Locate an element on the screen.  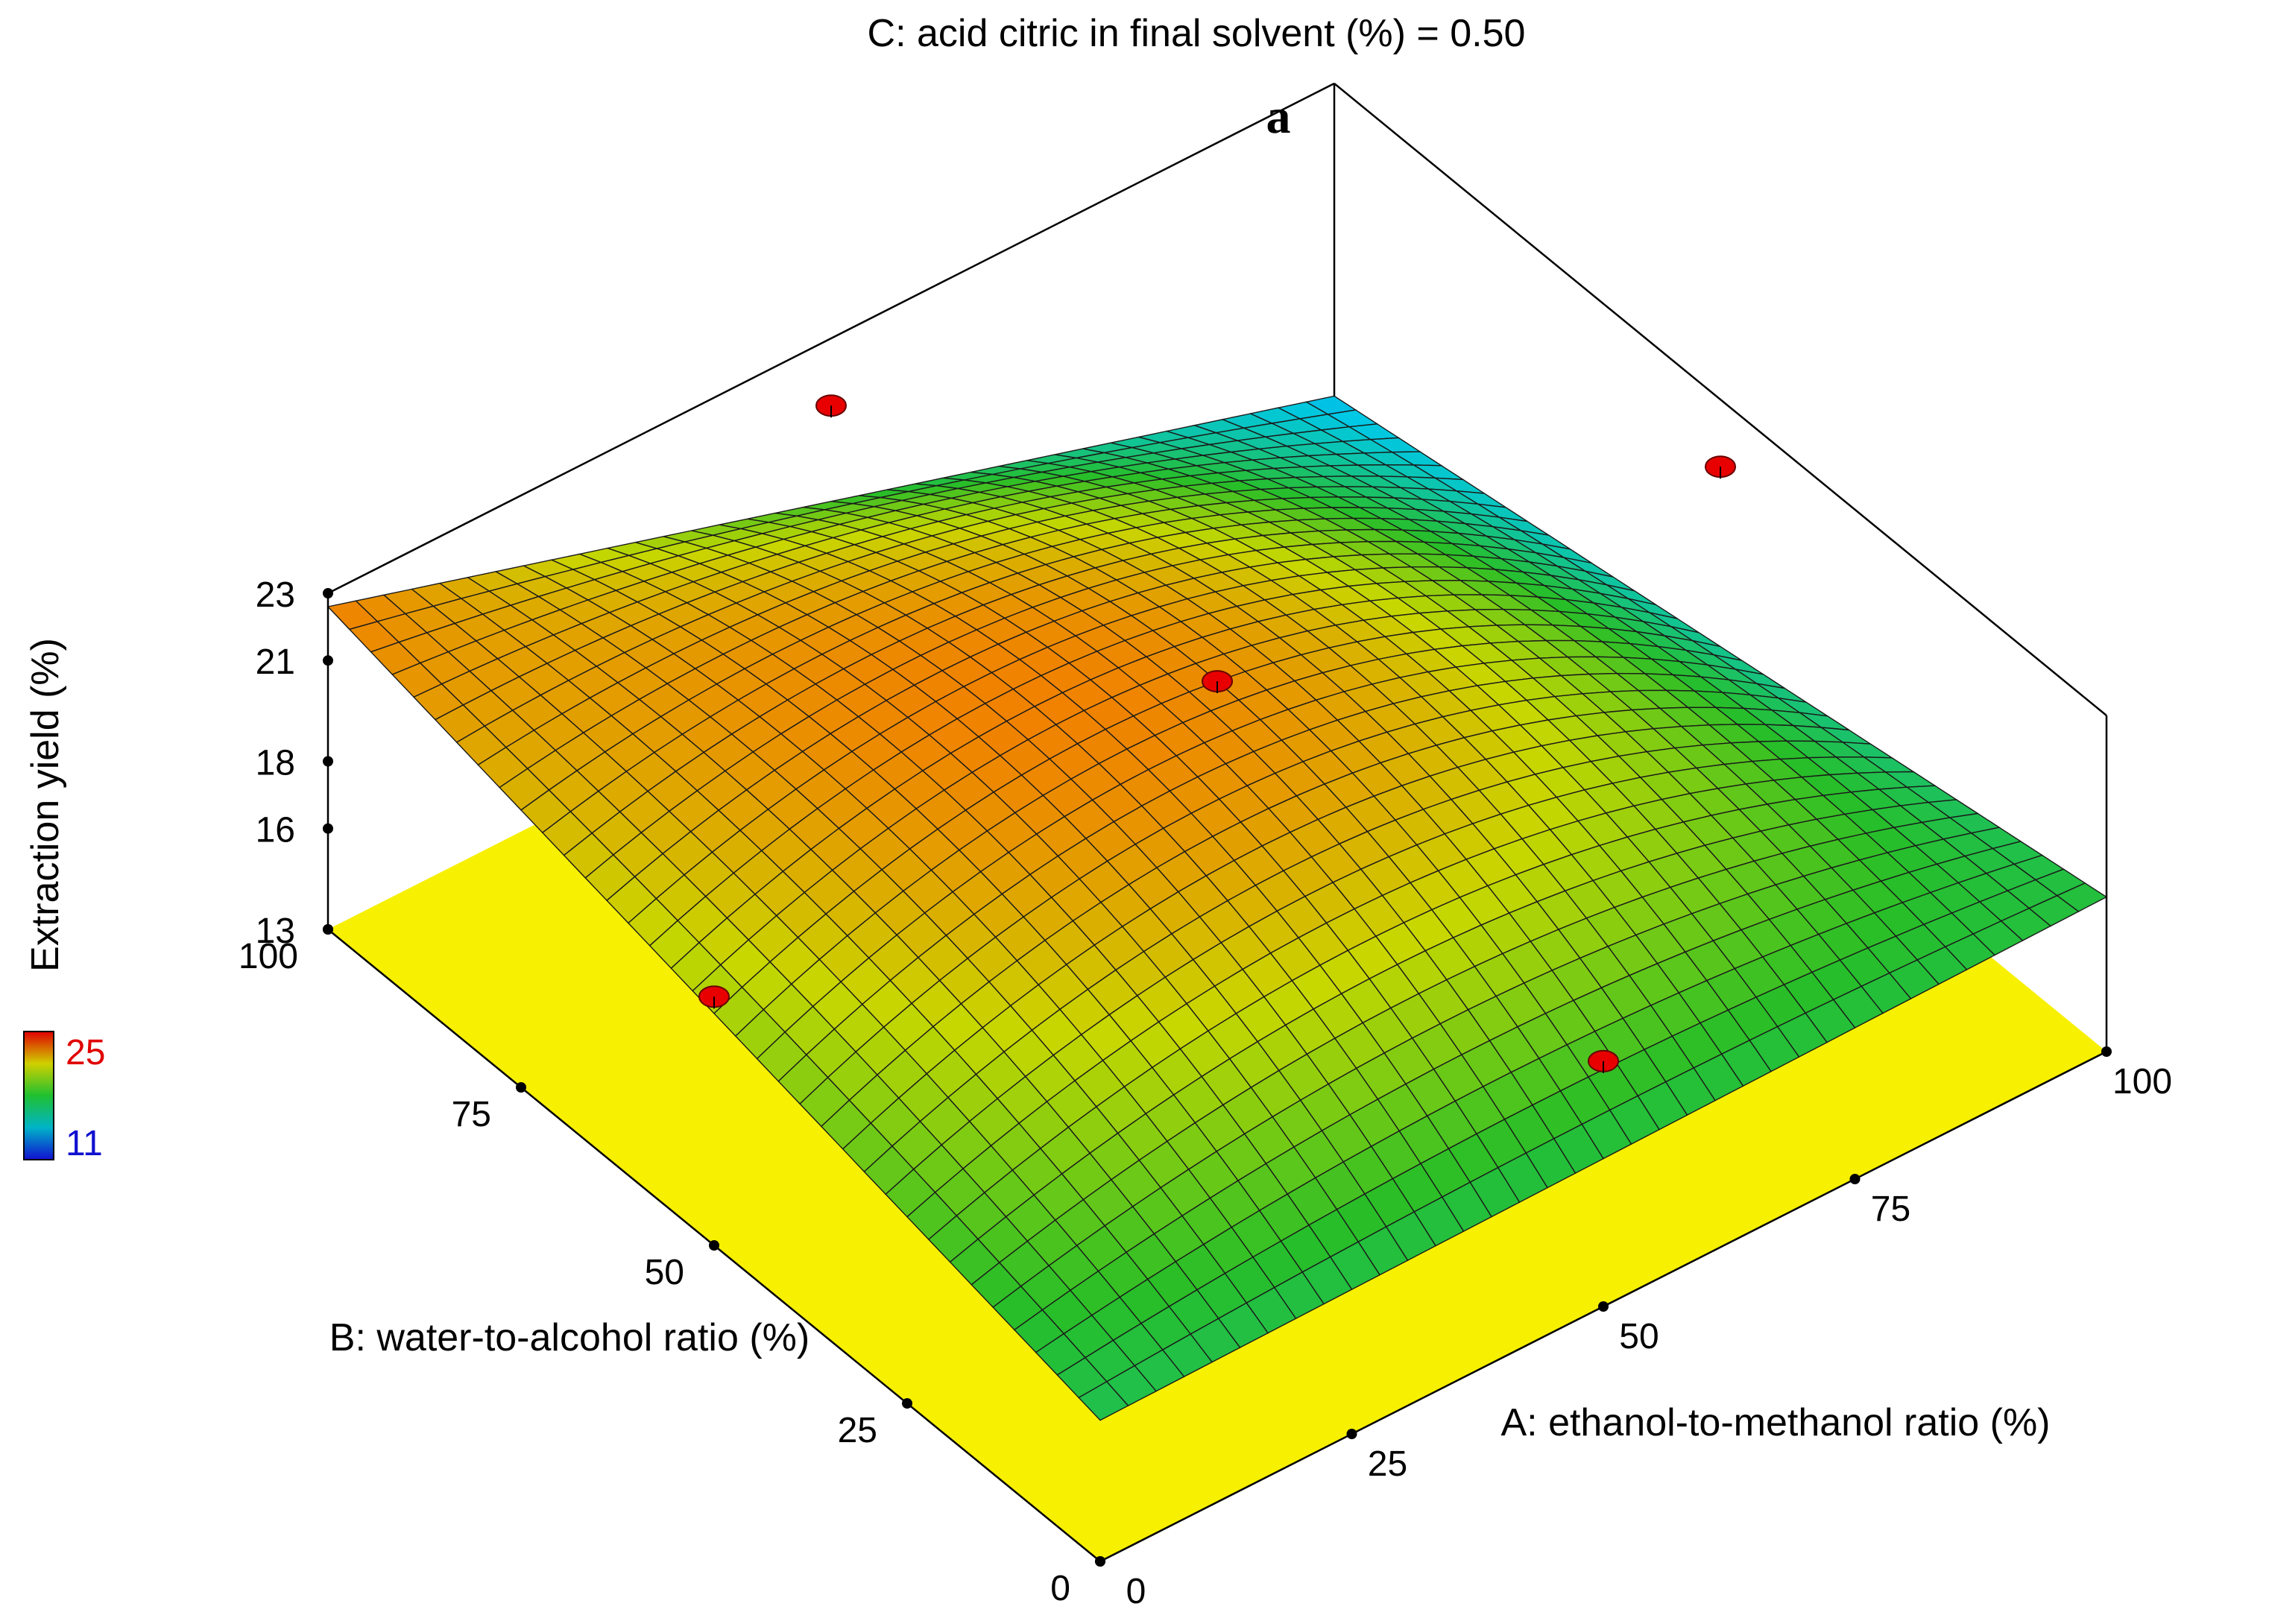
color-scale-legend: 25 11 is located at coordinates (64, 1097).